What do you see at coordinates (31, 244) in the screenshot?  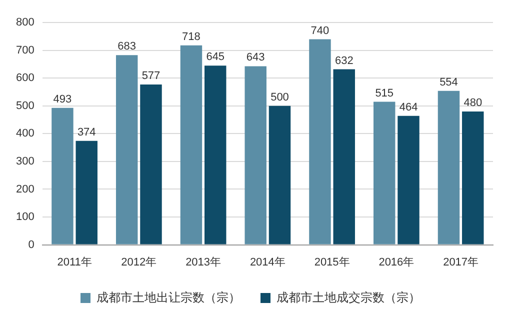 I see `y-tick-label: 0` at bounding box center [31, 244].